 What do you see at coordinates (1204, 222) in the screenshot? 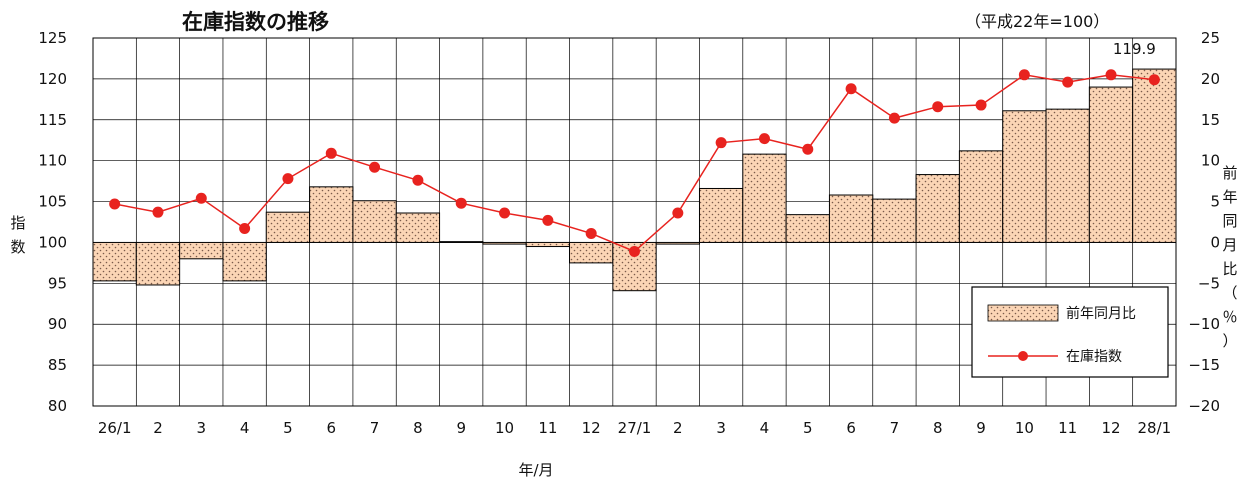
I see `y-axis-right: −20 −15 −10 −5 0 5 10 15 20 25` at bounding box center [1204, 222].